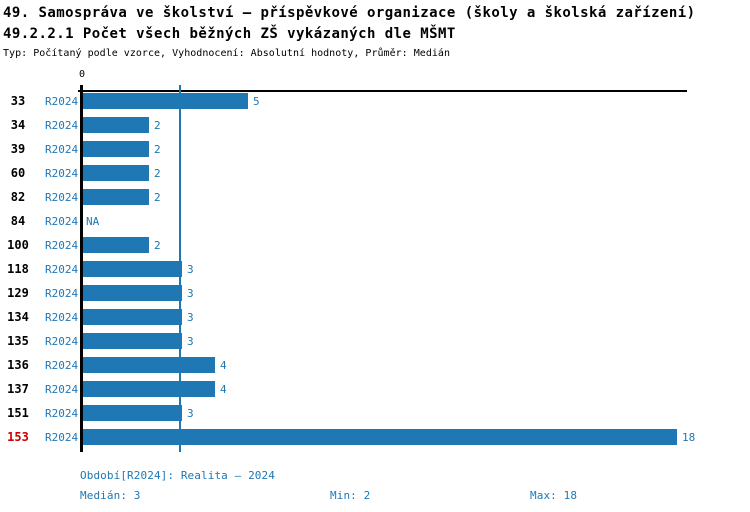  Describe the element at coordinates (82, 74) in the screenshot. I see `x-axis-zero-tick-label: 0` at that location.